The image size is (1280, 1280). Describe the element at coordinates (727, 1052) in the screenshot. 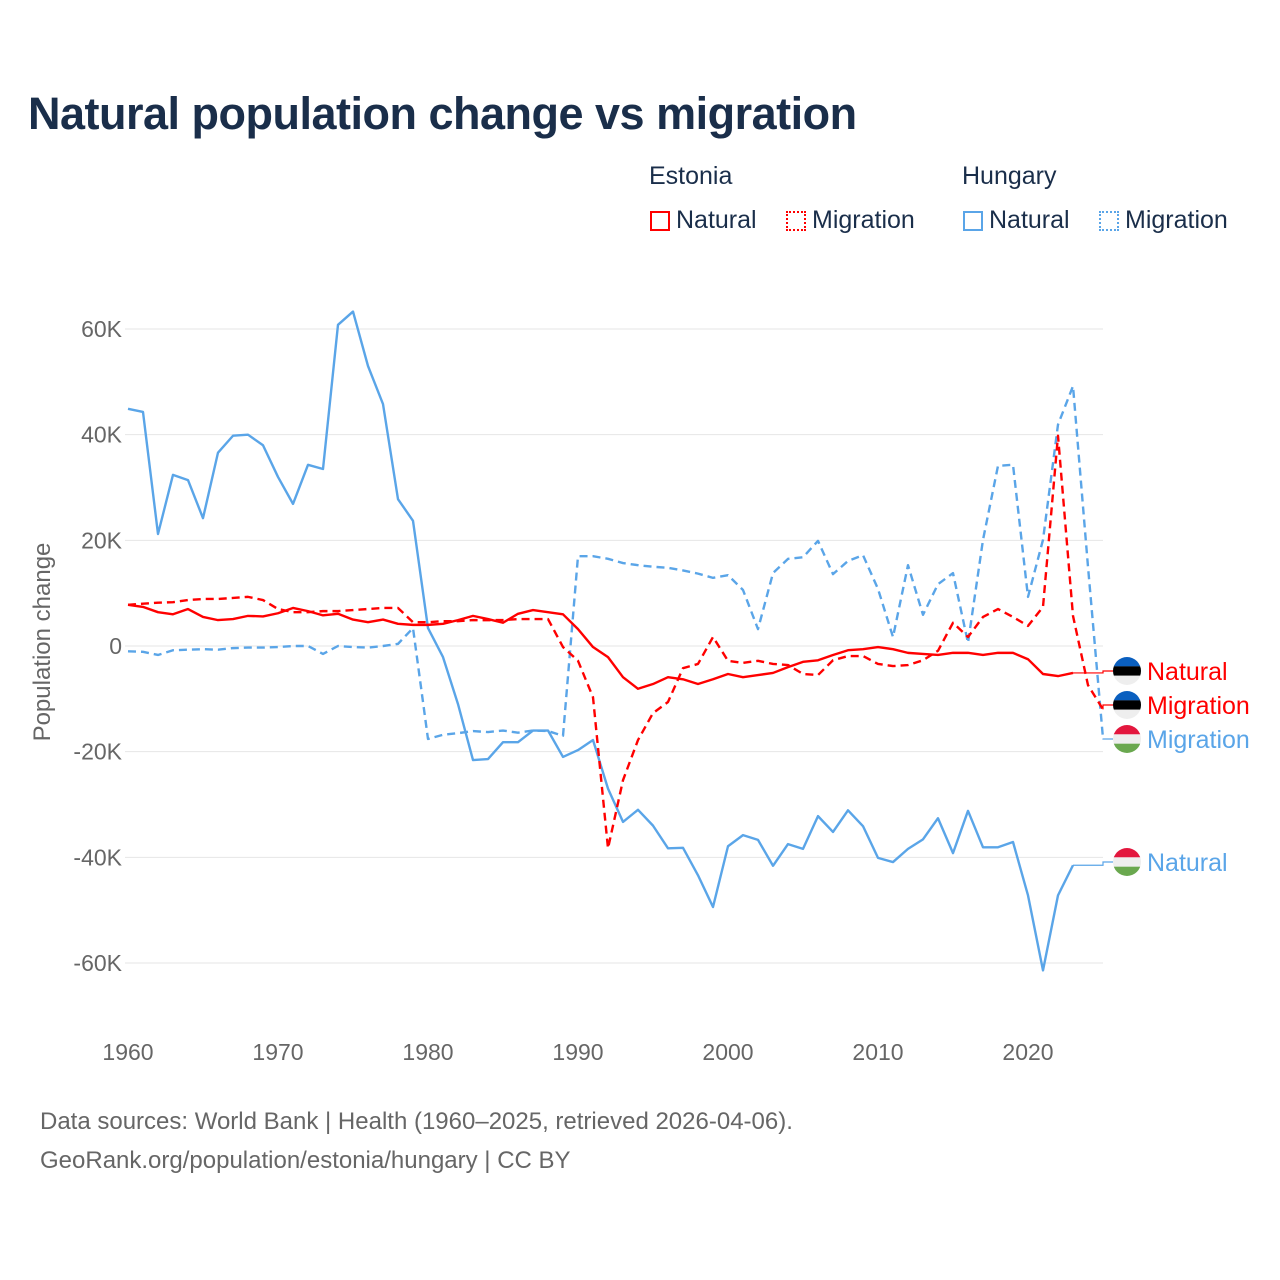

I see `x-tick-label: 2000` at that location.